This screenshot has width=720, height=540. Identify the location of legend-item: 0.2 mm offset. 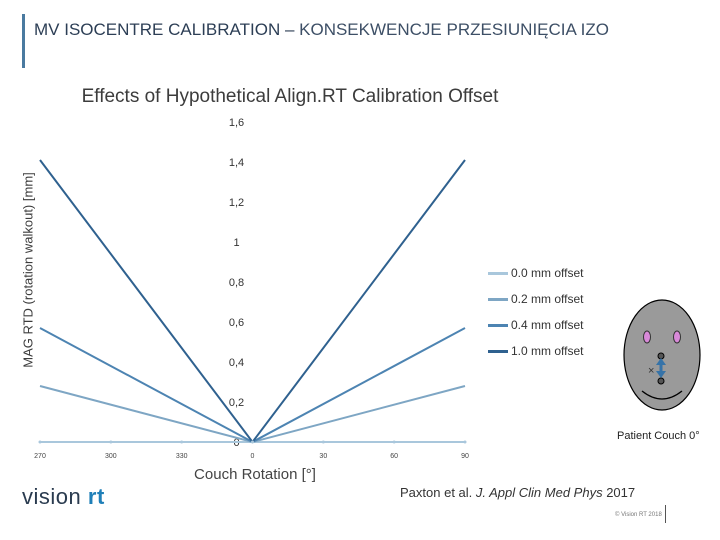
(535, 299).